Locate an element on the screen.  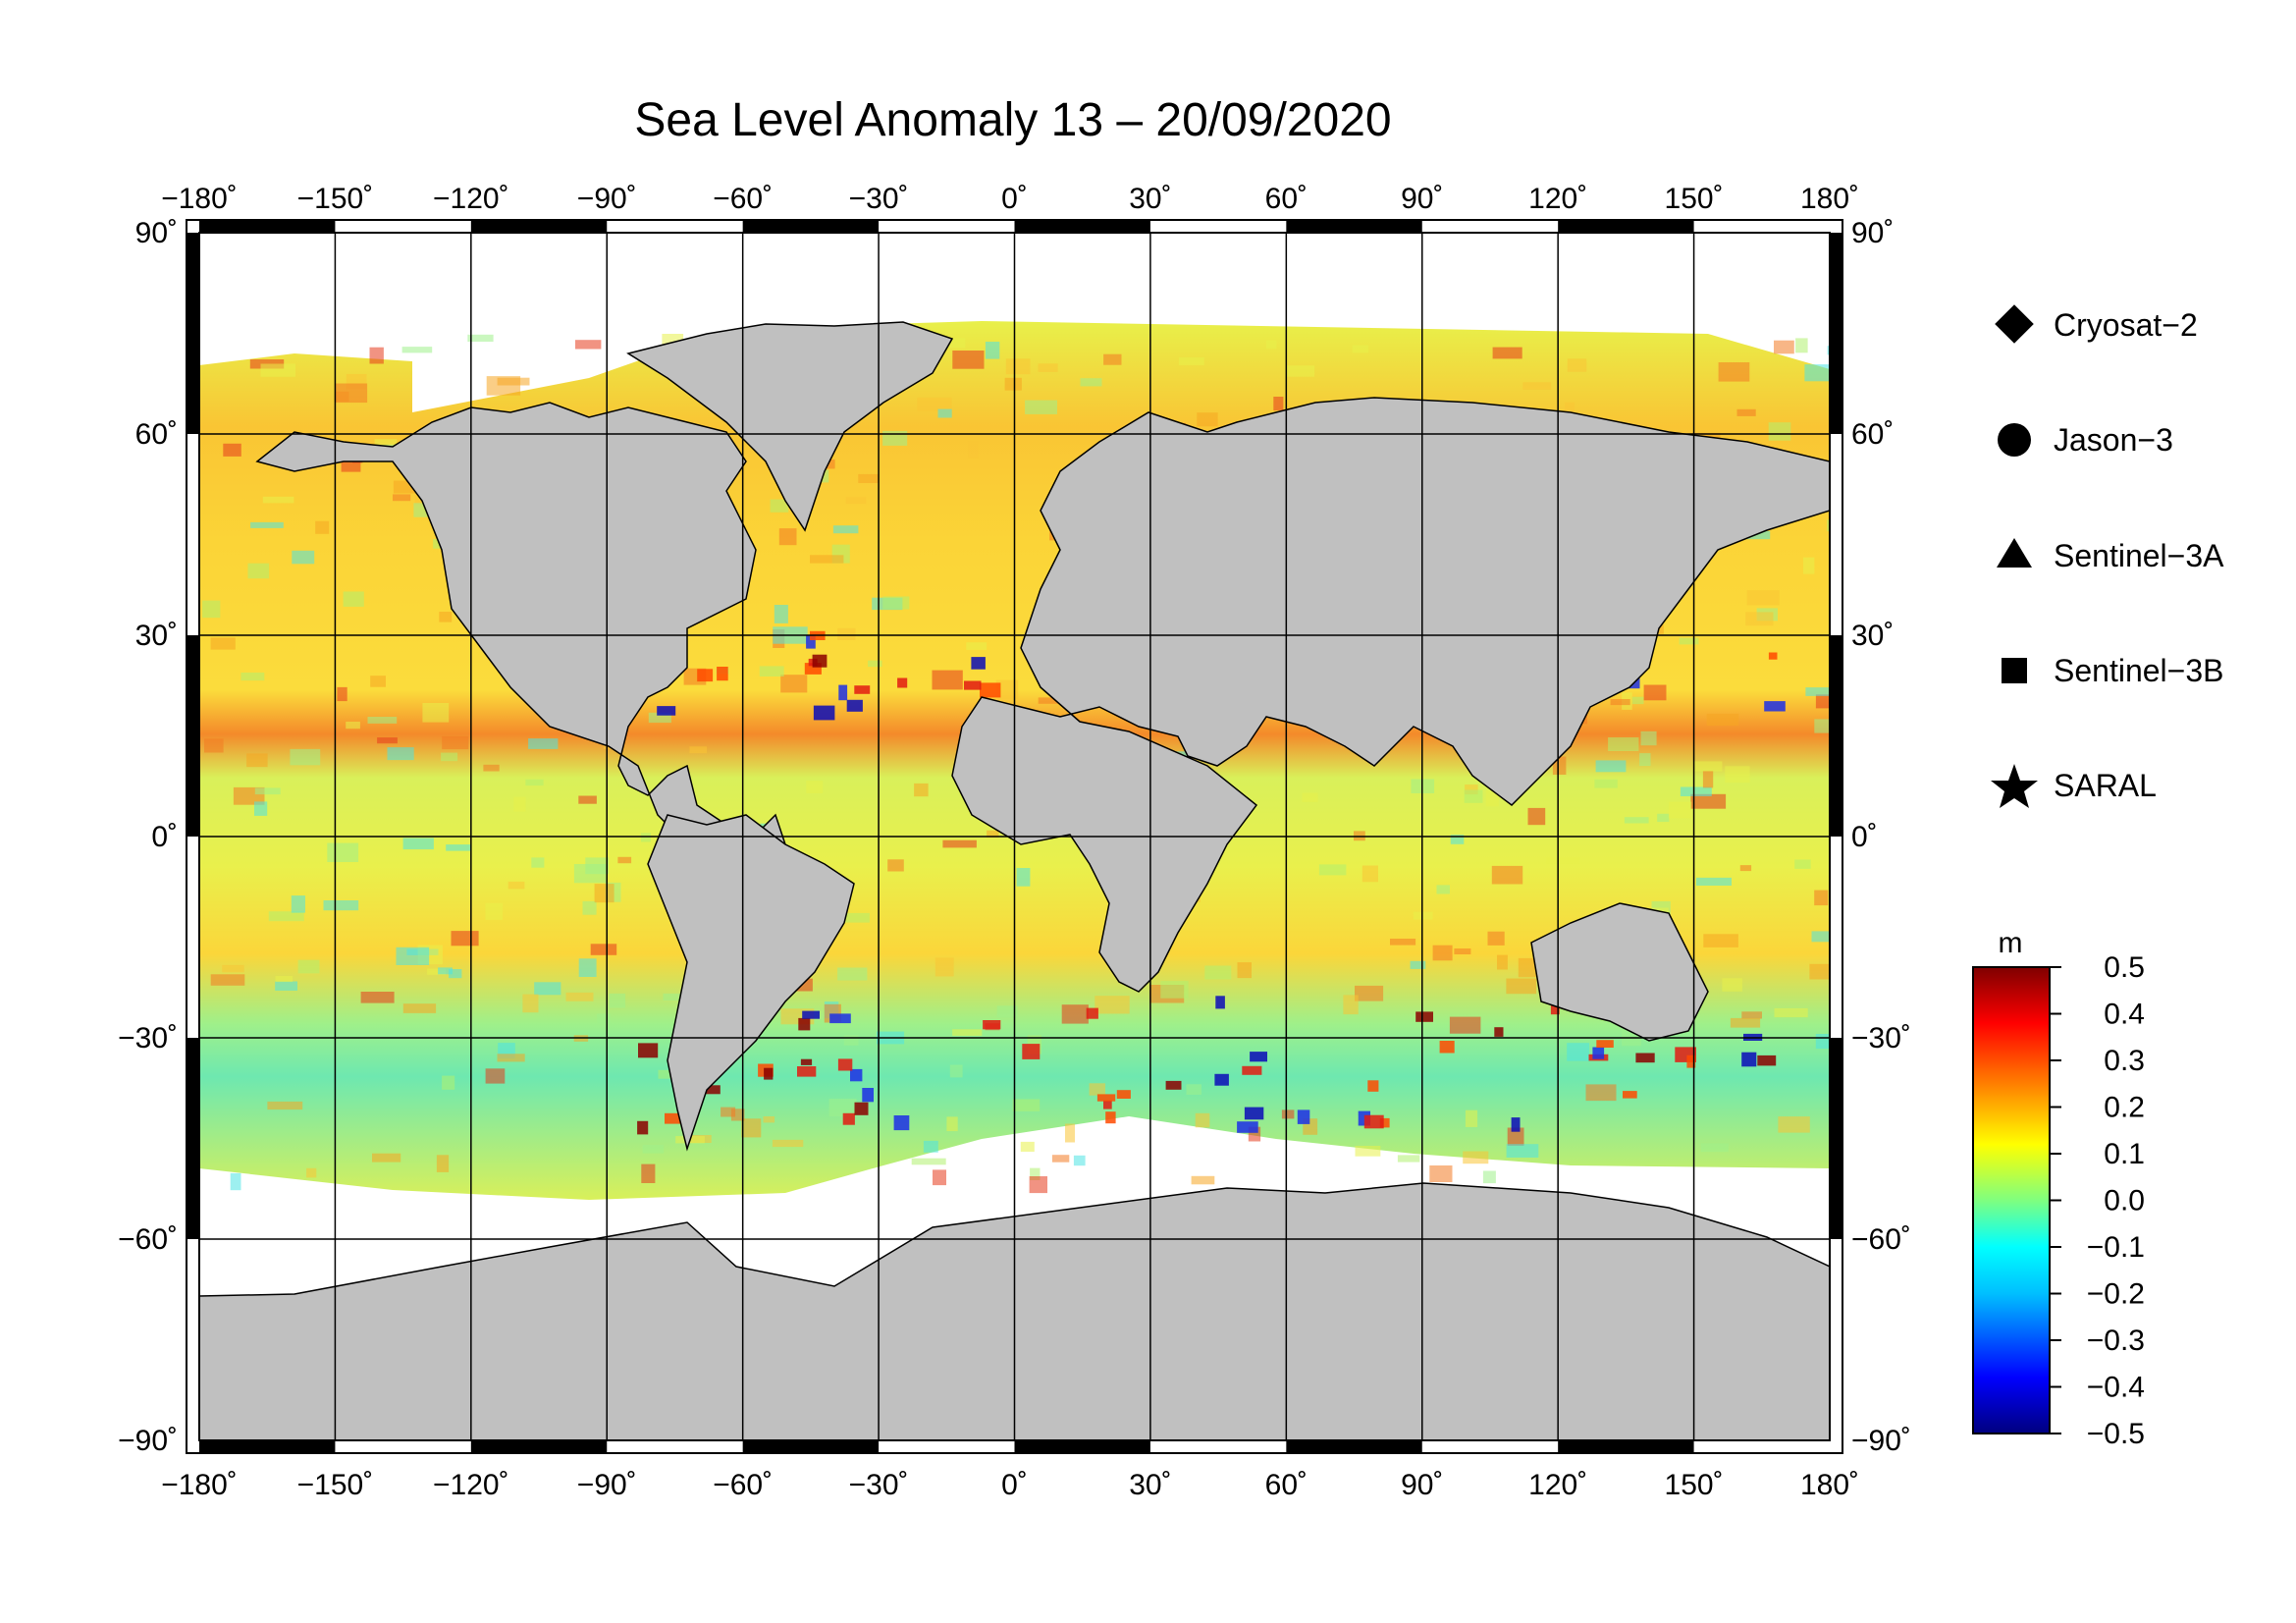
colorbar-tick-label: 0.1 is located at coordinates (2124, 1154).